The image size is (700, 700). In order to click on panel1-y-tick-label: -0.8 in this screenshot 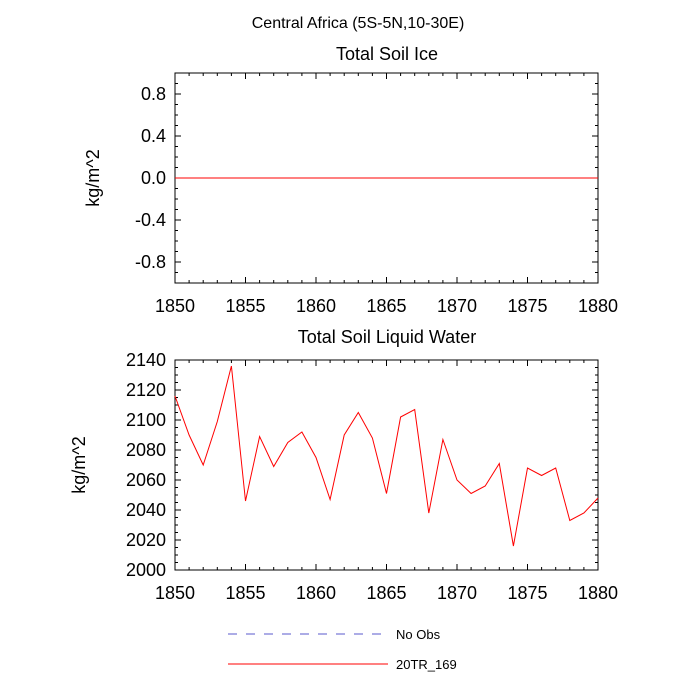, I will do `click(150, 262)`.